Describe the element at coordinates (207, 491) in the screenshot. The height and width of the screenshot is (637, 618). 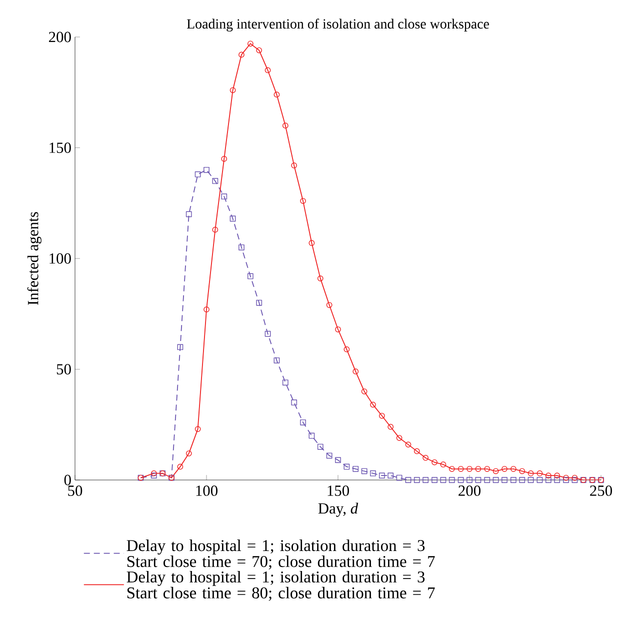
I see `x-tick-label: 100` at that location.